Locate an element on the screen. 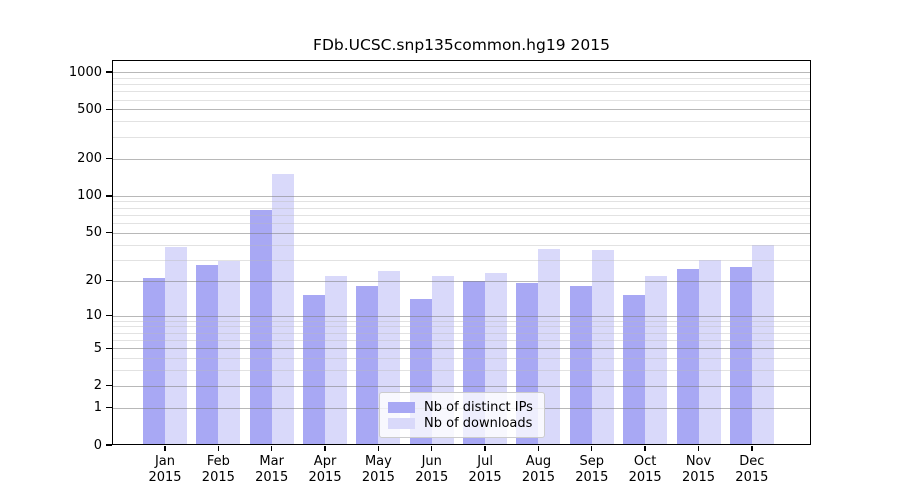 The image size is (900, 500). bar-distinct-ips-nov is located at coordinates (687, 357).